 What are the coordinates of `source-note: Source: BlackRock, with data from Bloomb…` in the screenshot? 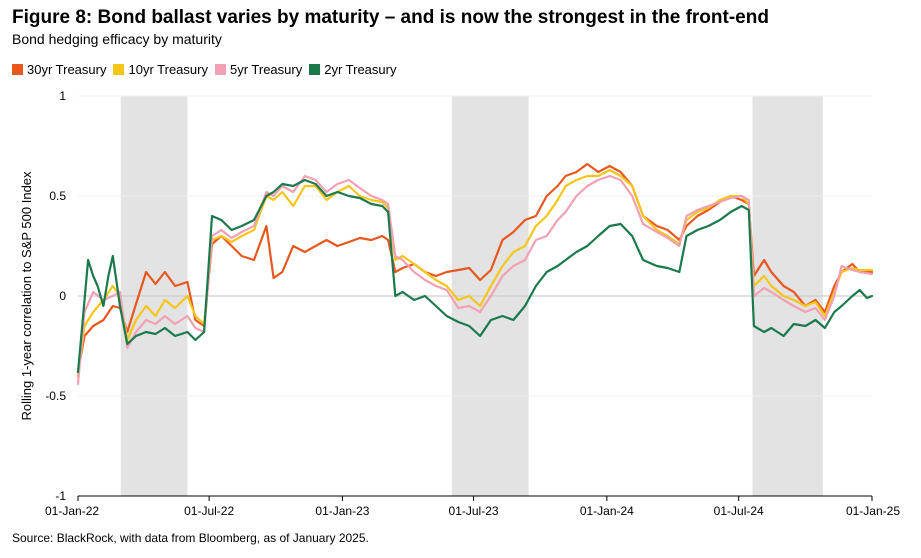 It's located at (190, 538).